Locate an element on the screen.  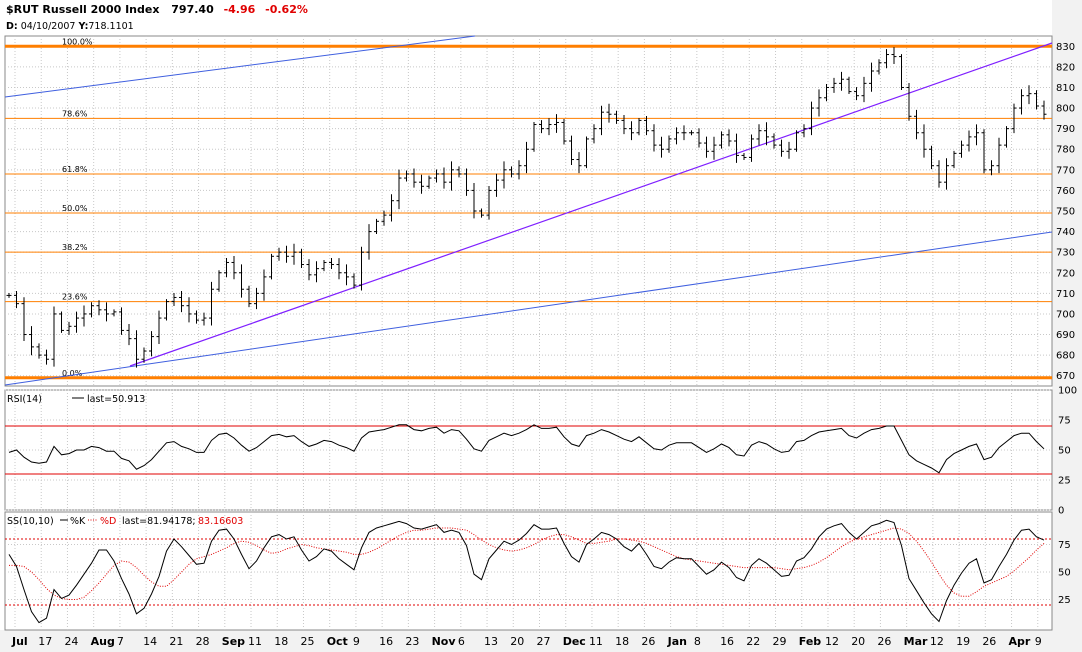
x-tick-label: 14 is located at coordinates (150, 641).